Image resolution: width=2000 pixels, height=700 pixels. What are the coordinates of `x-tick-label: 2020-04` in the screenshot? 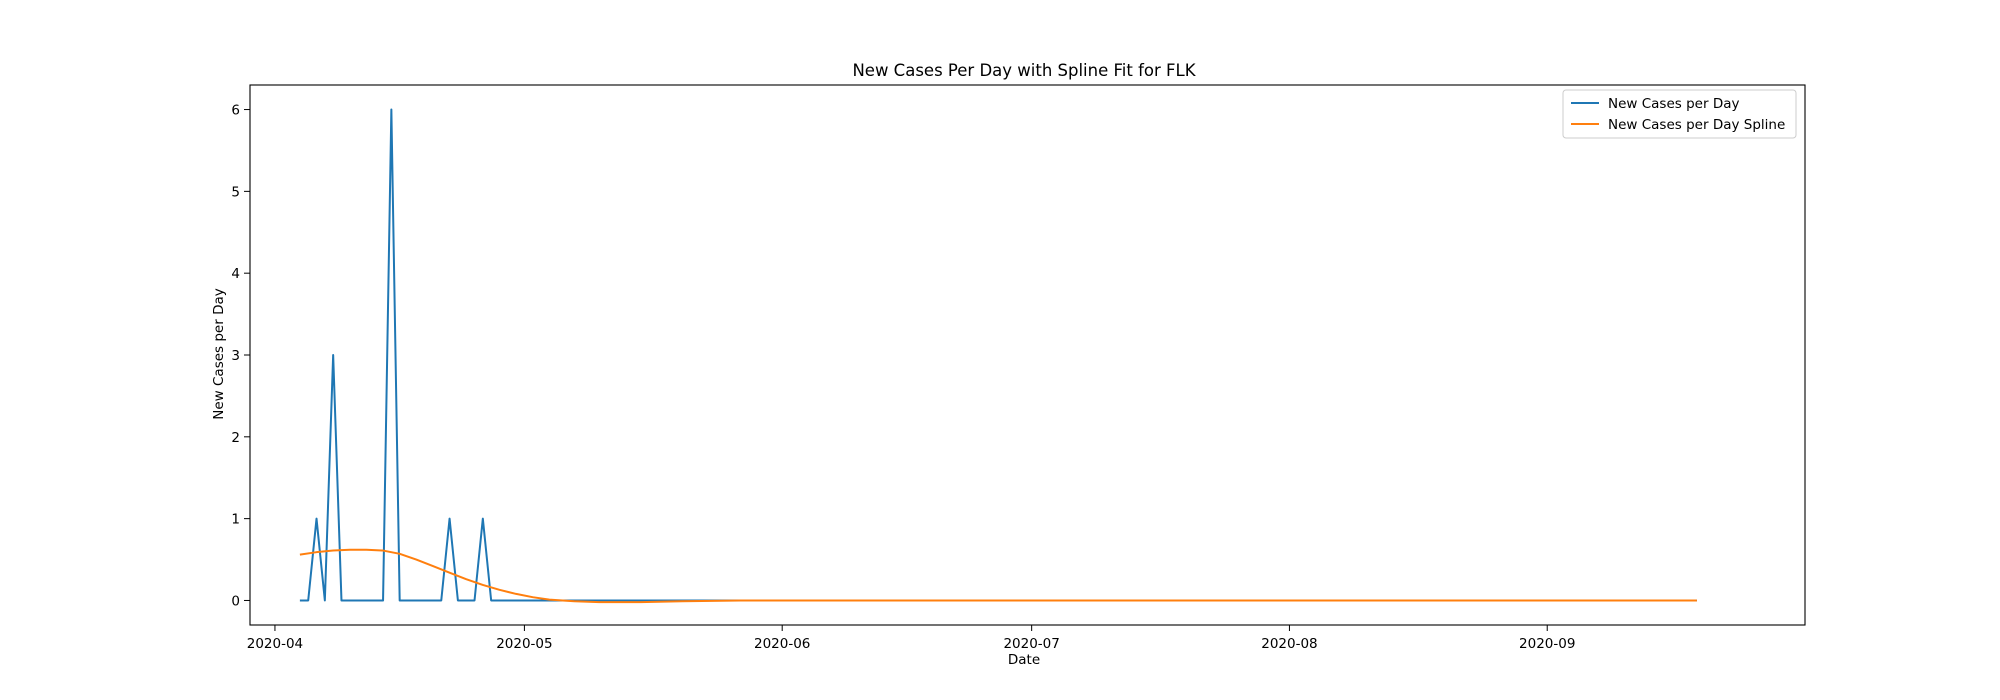 It's located at (275, 644).